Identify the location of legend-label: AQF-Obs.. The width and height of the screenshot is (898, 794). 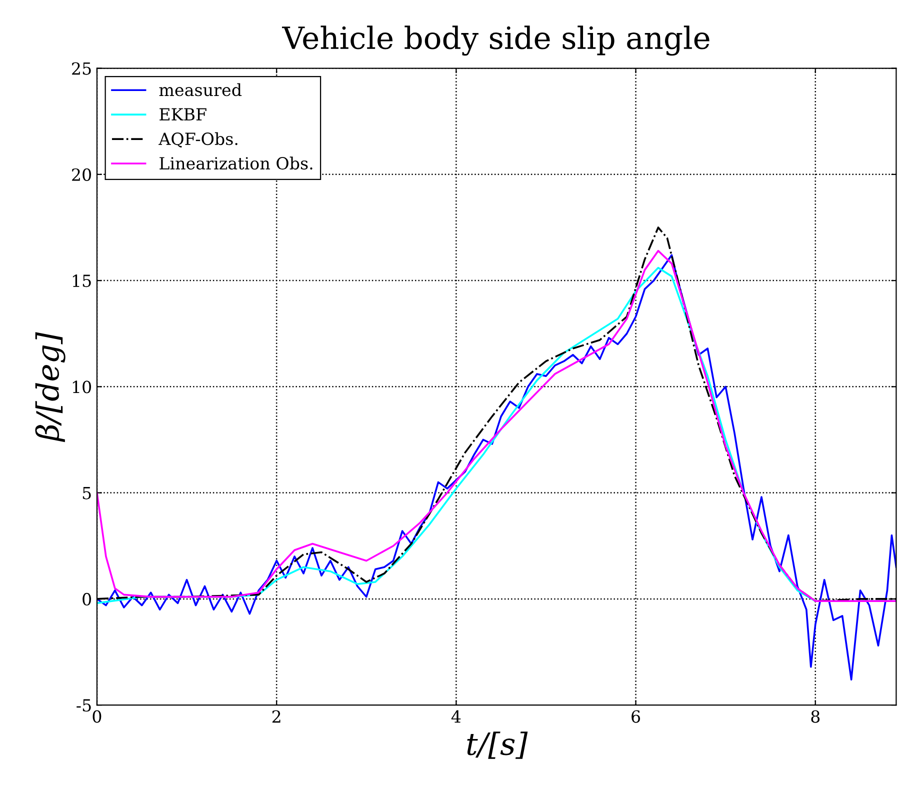
(198, 140).